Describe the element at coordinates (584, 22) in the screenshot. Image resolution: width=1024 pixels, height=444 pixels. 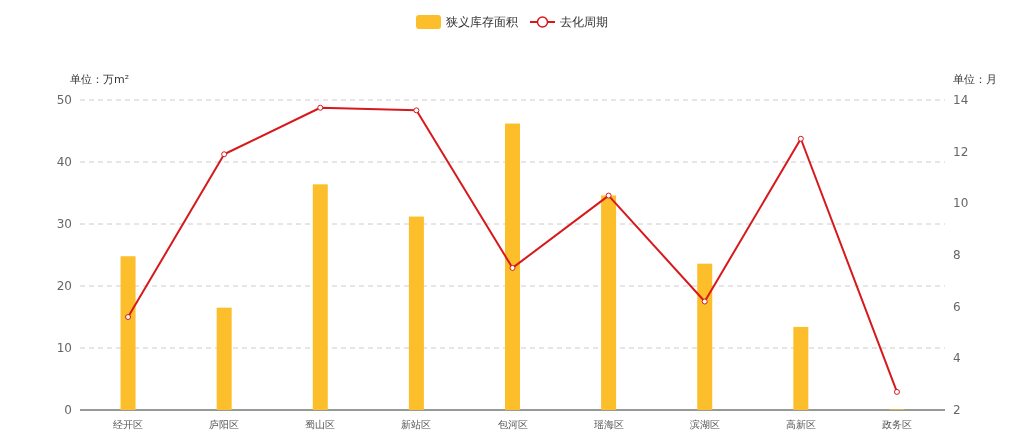
I see `legend-label: 去化周期` at that location.